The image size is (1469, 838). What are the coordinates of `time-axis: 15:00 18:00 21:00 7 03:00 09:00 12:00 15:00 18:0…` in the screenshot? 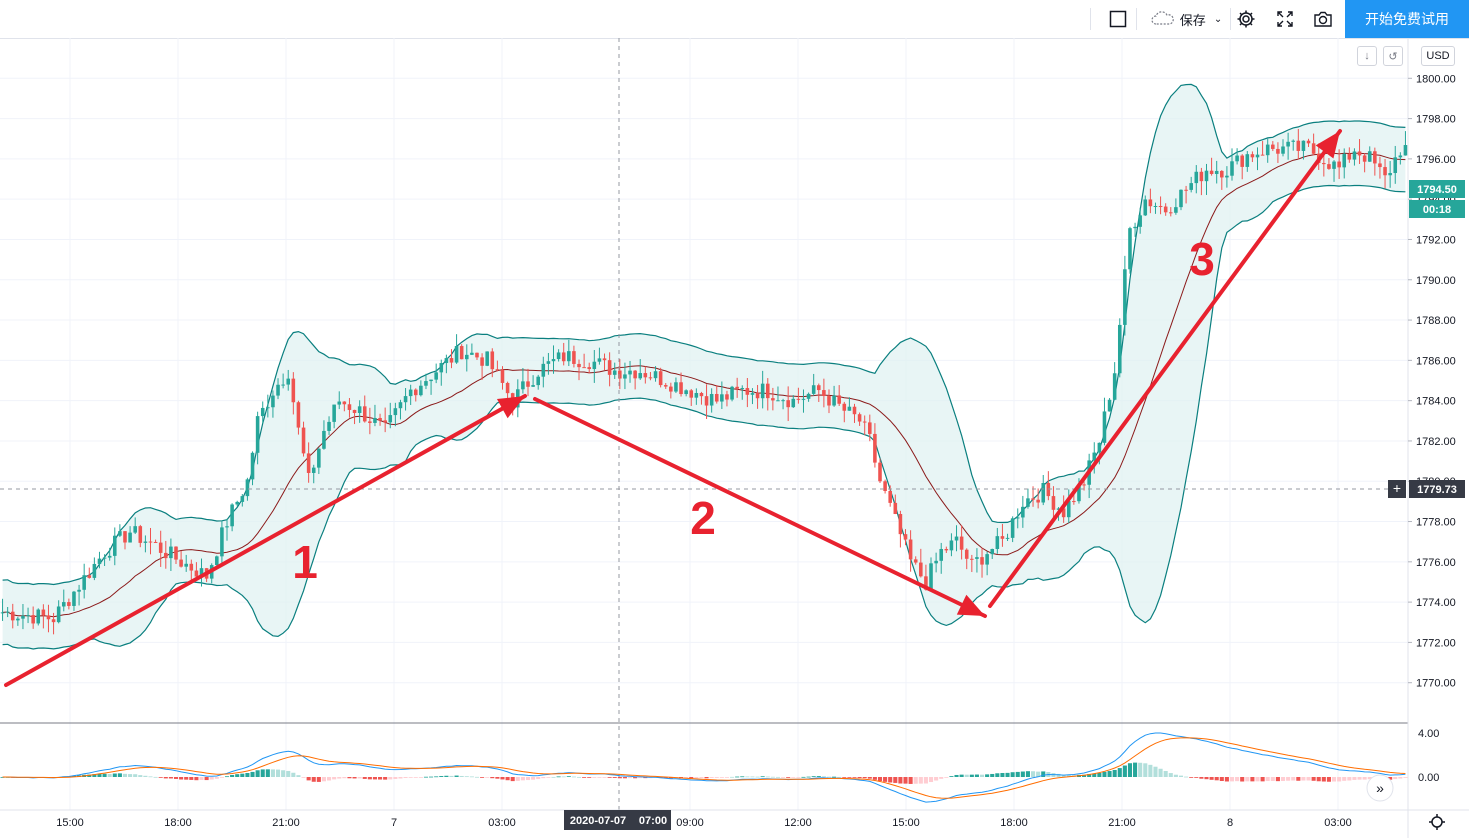 It's located at (704, 823).